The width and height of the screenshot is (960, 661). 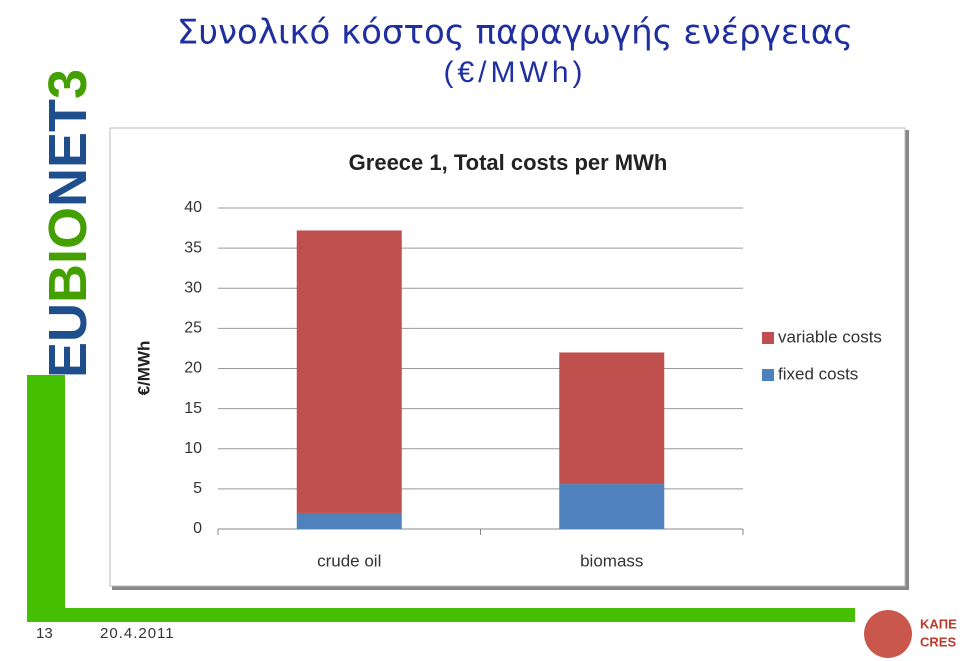 What do you see at coordinates (938, 623) in the screenshot?
I see `partner-logo-text: ΚΑΠΕ` at bounding box center [938, 623].